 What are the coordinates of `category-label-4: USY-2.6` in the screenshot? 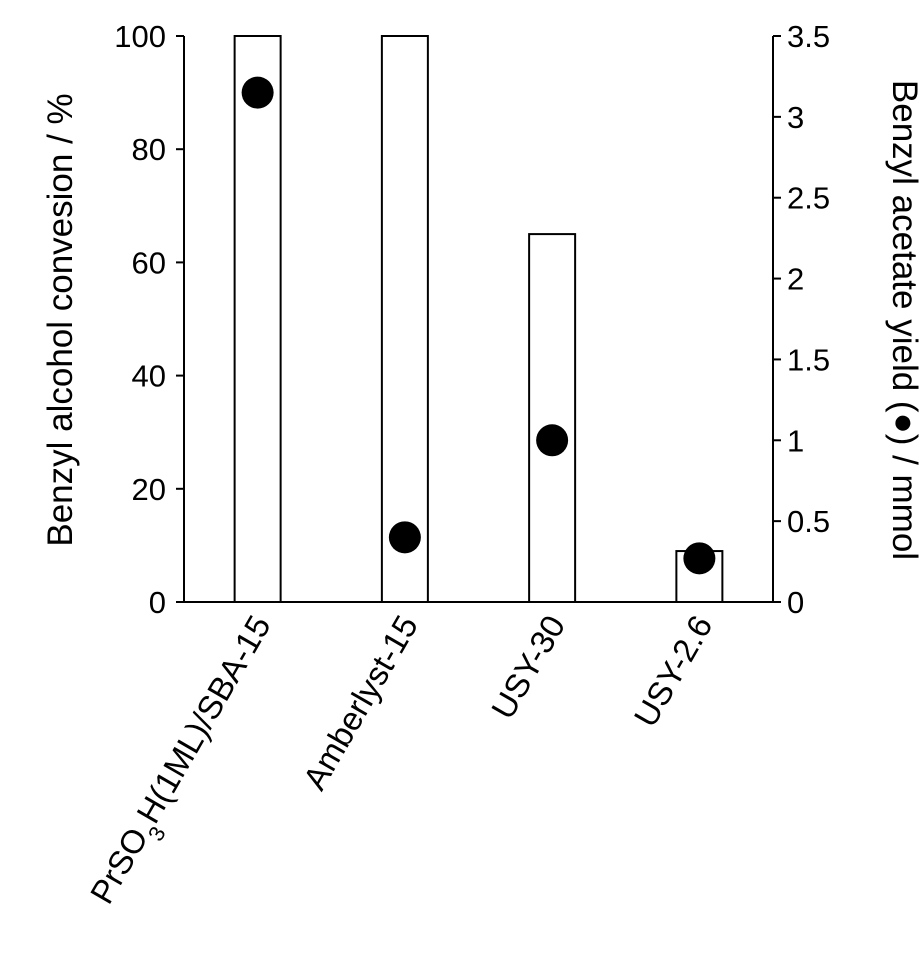 It's located at (673, 671).